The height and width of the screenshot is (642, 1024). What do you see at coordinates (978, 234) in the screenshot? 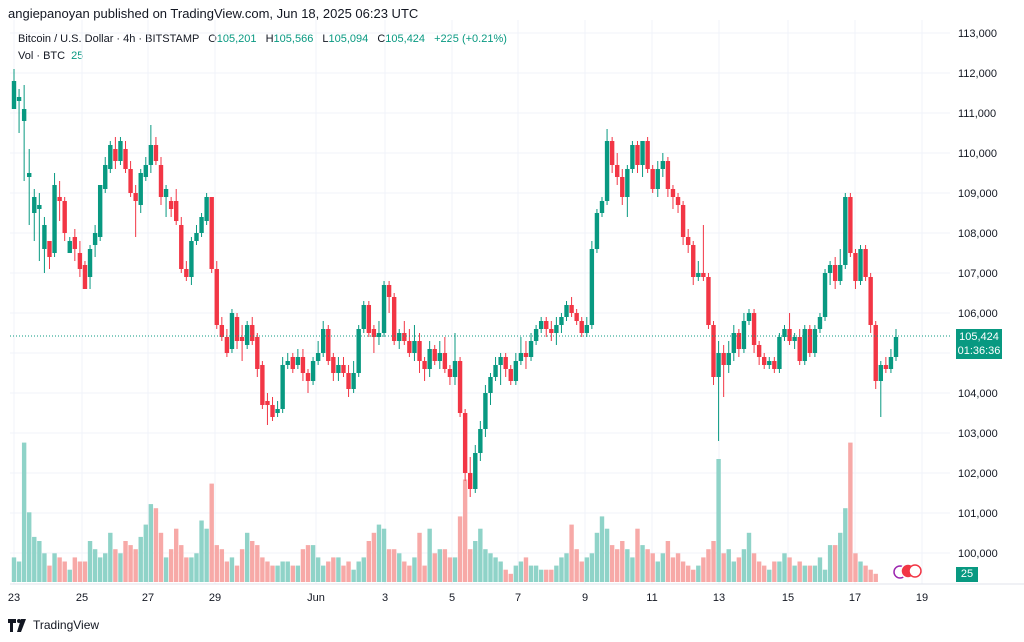
I see `y-tick-label: 108,000` at bounding box center [978, 234].